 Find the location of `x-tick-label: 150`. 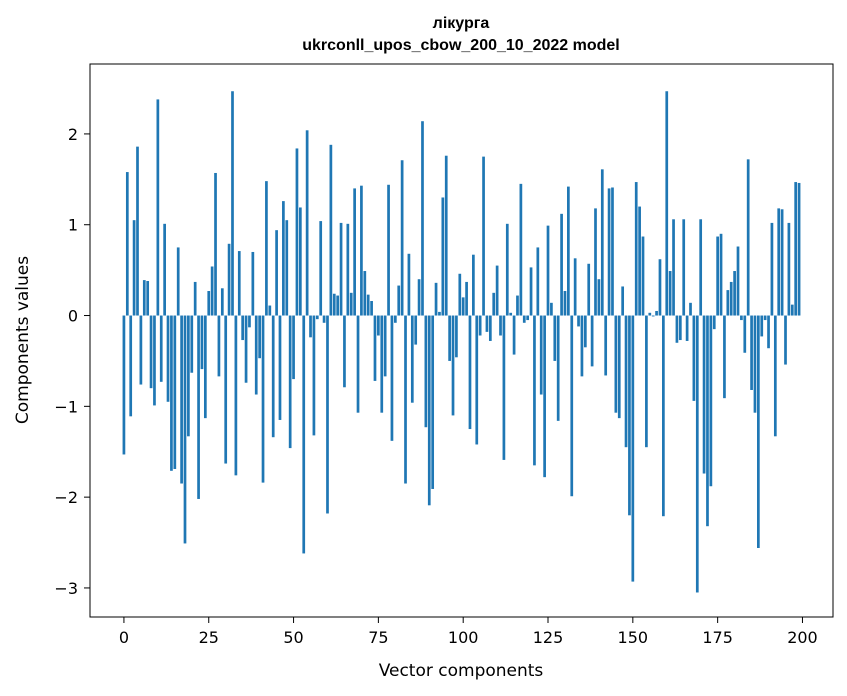

x-tick-label: 150 is located at coordinates (633, 637).